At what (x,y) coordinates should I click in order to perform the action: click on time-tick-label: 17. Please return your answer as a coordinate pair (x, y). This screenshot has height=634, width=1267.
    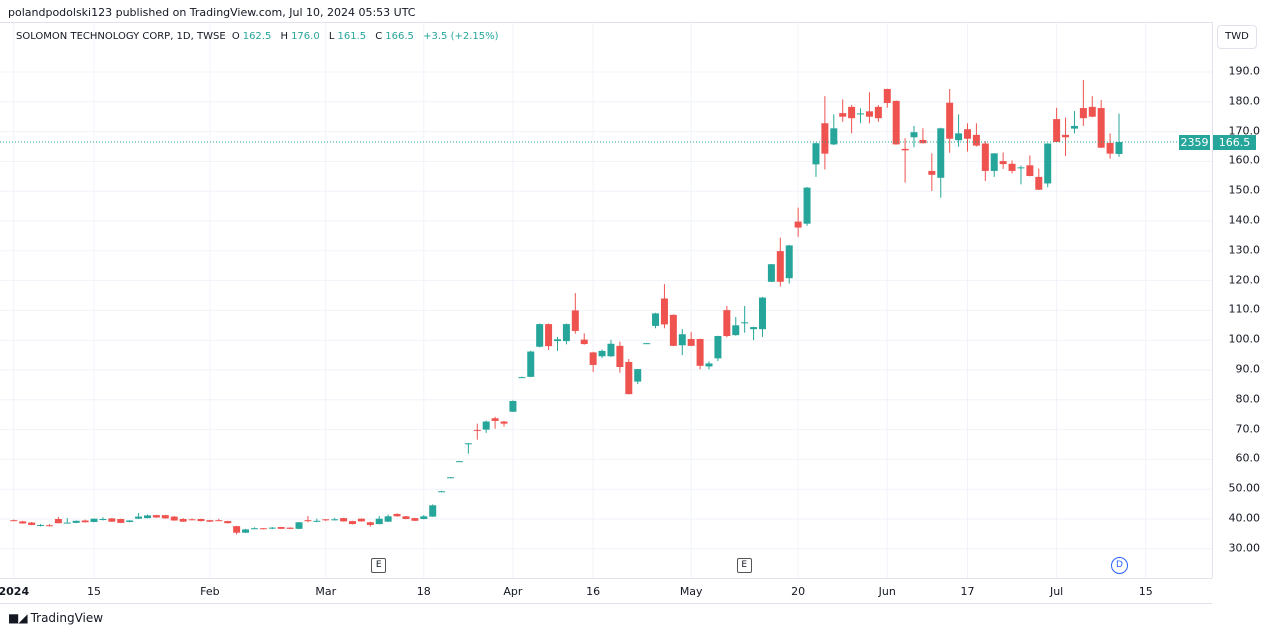
    Looking at the image, I should click on (967, 591).